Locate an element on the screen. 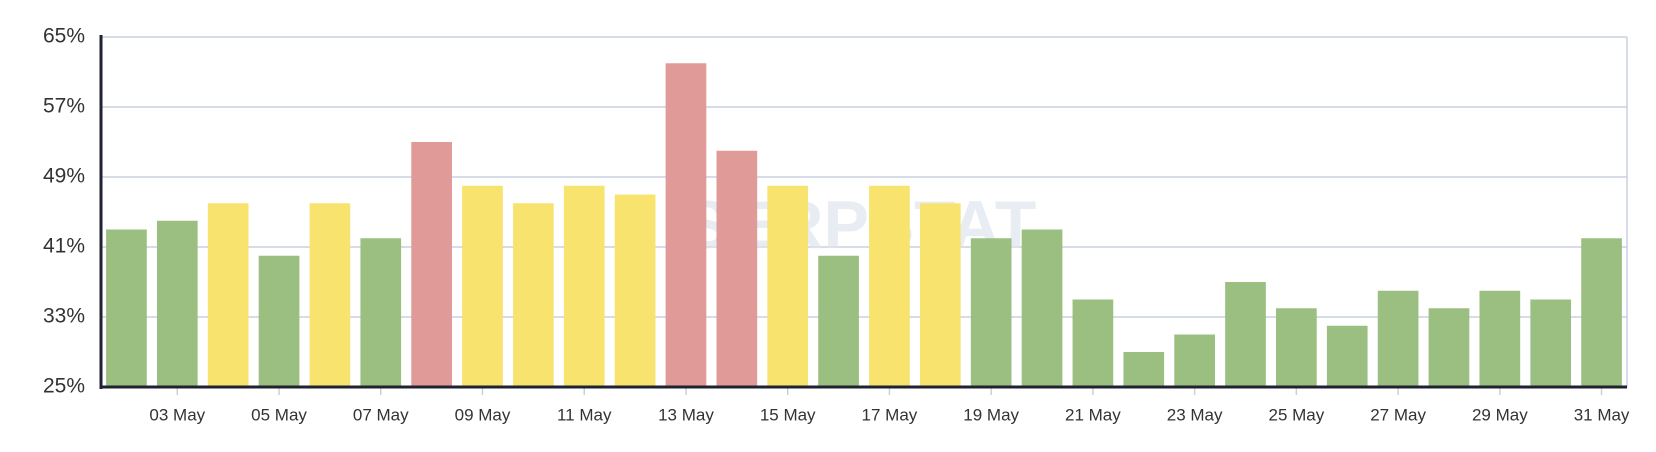 This screenshot has width=1656, height=452. x-tick-label: 13 May is located at coordinates (686, 414).